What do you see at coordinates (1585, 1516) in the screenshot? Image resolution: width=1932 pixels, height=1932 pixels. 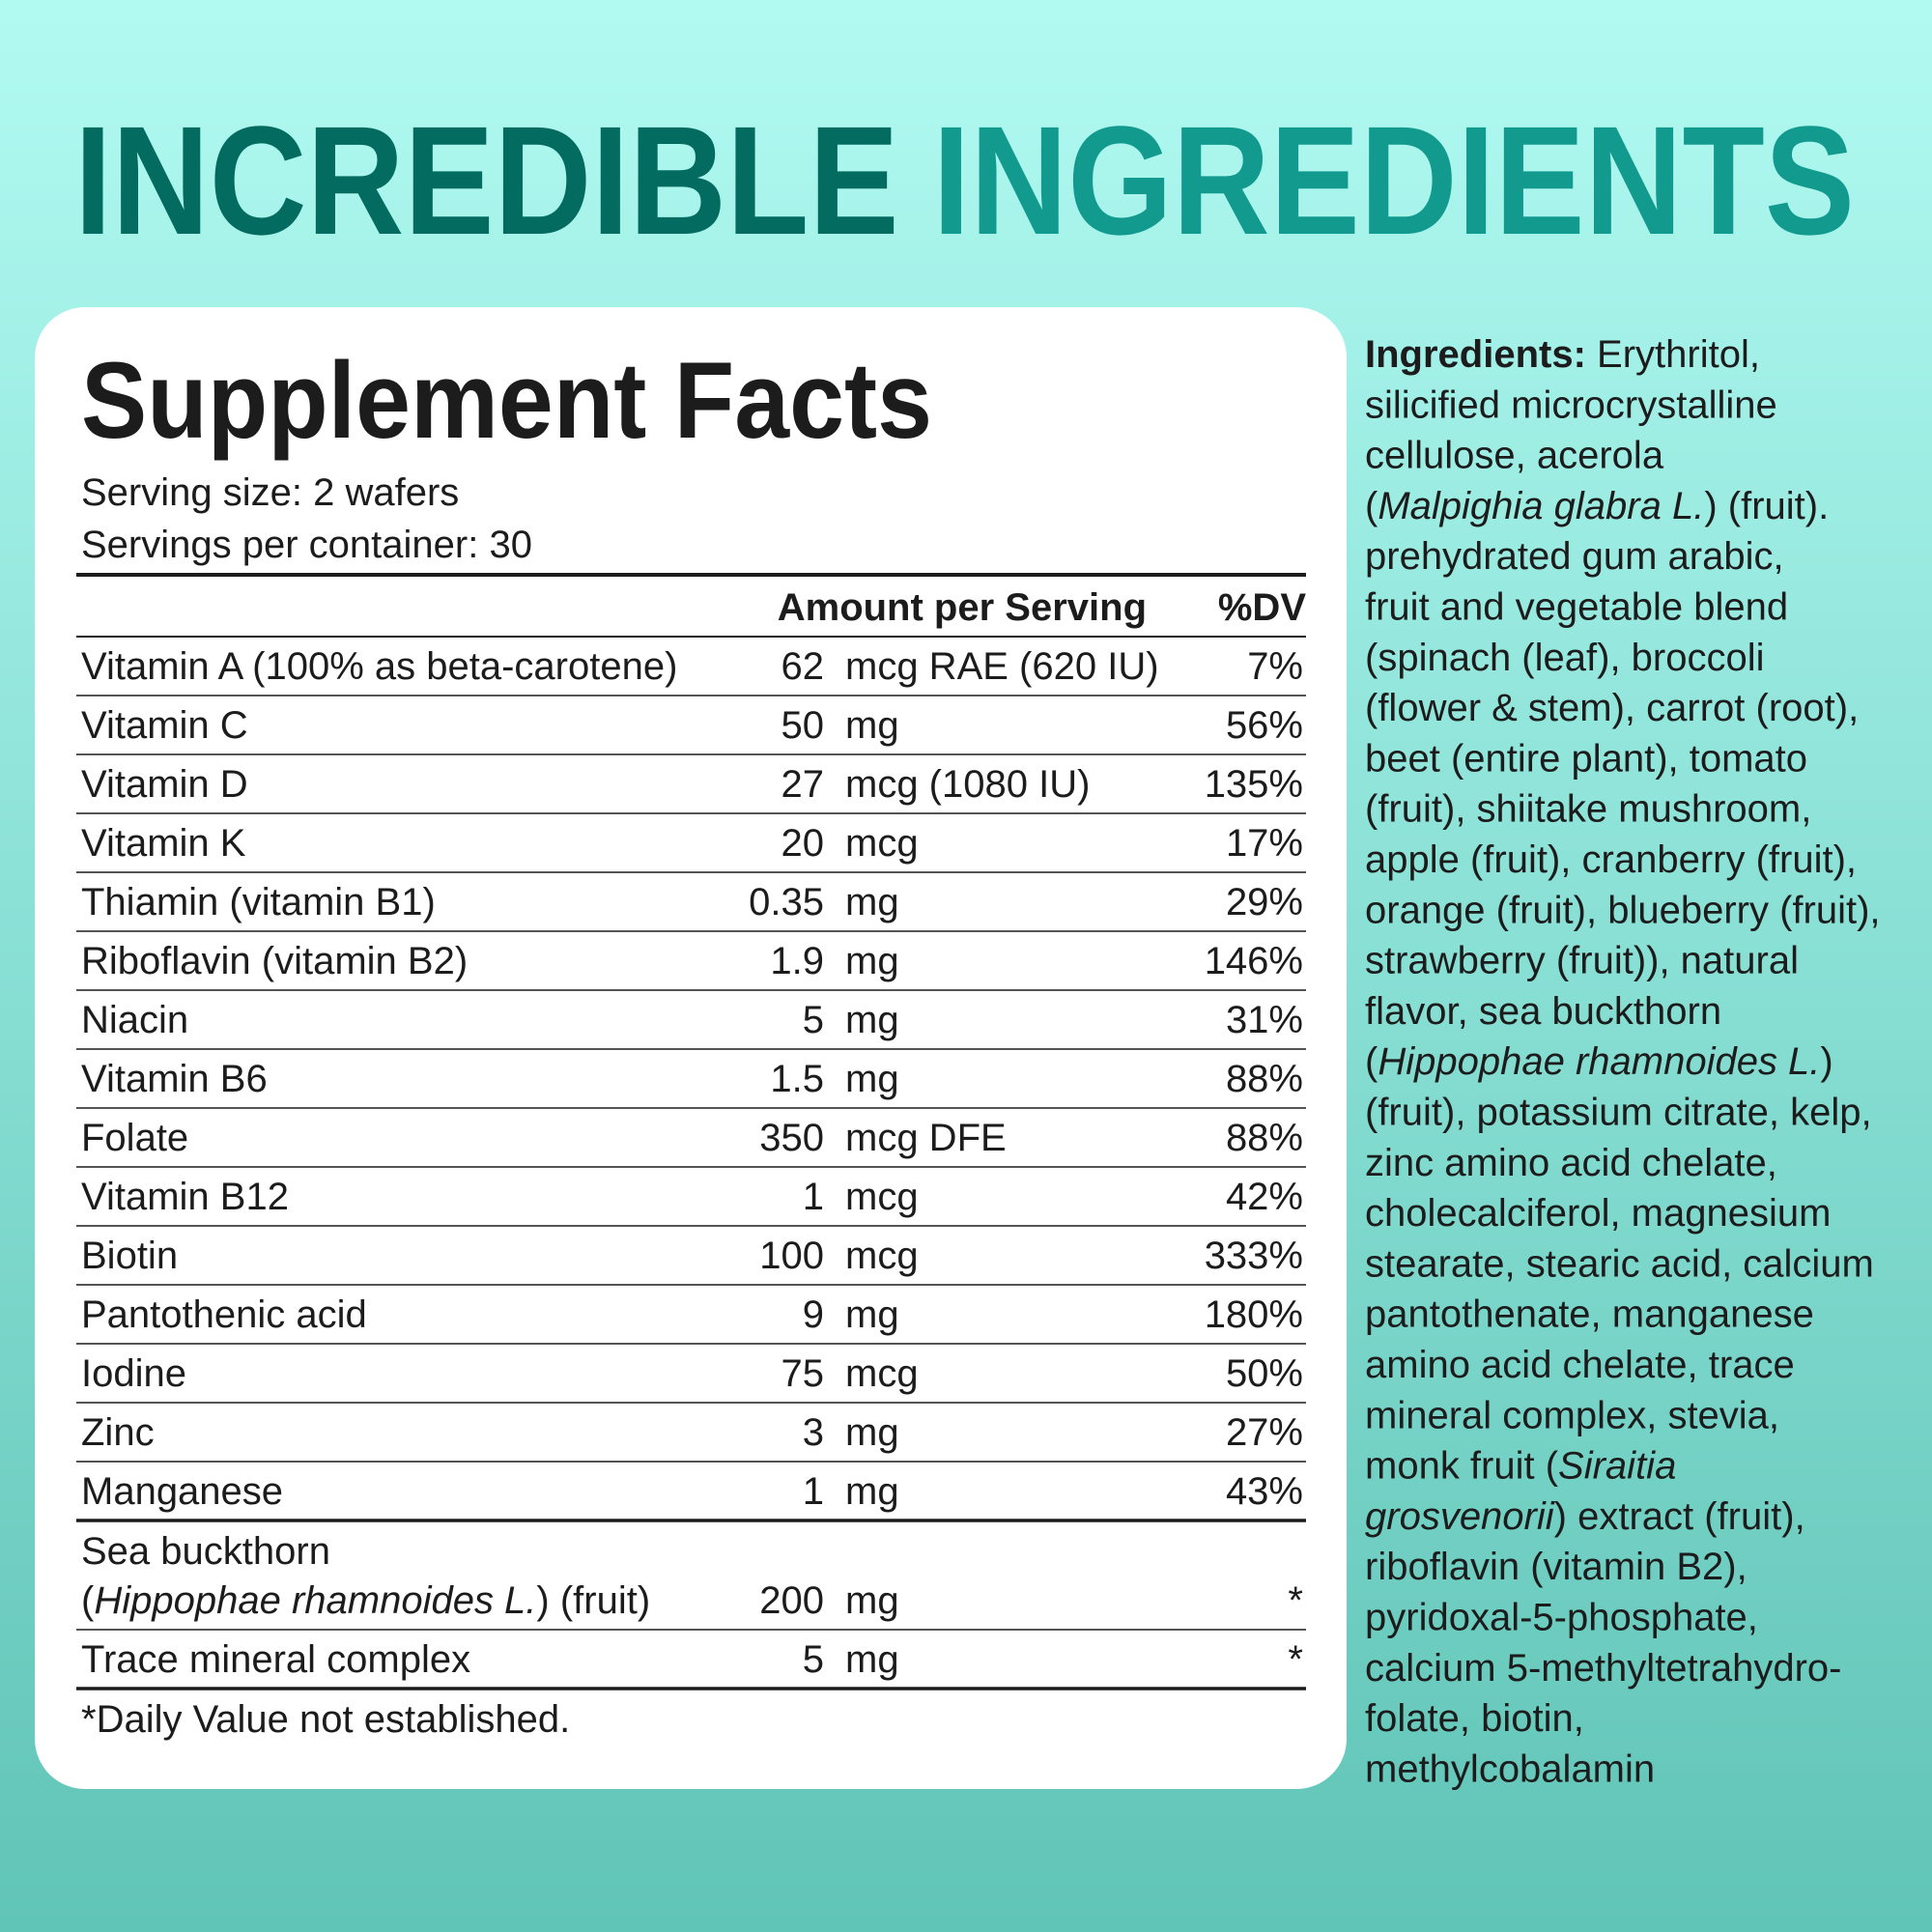 I see `ingredients-line: grosvenorii) extract (fruit),` at bounding box center [1585, 1516].